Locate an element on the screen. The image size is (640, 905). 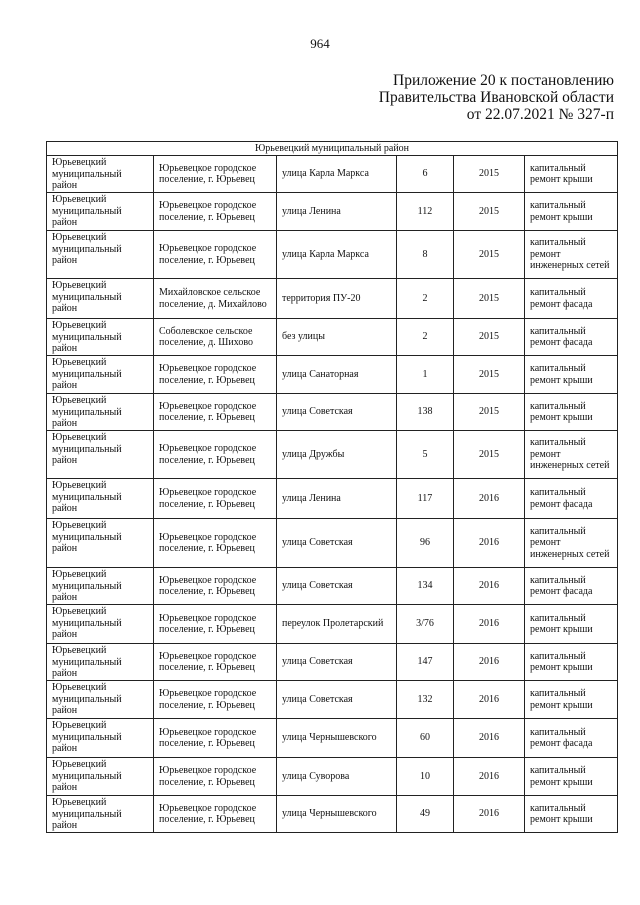
page-number: 964 is located at coordinates (320, 43).